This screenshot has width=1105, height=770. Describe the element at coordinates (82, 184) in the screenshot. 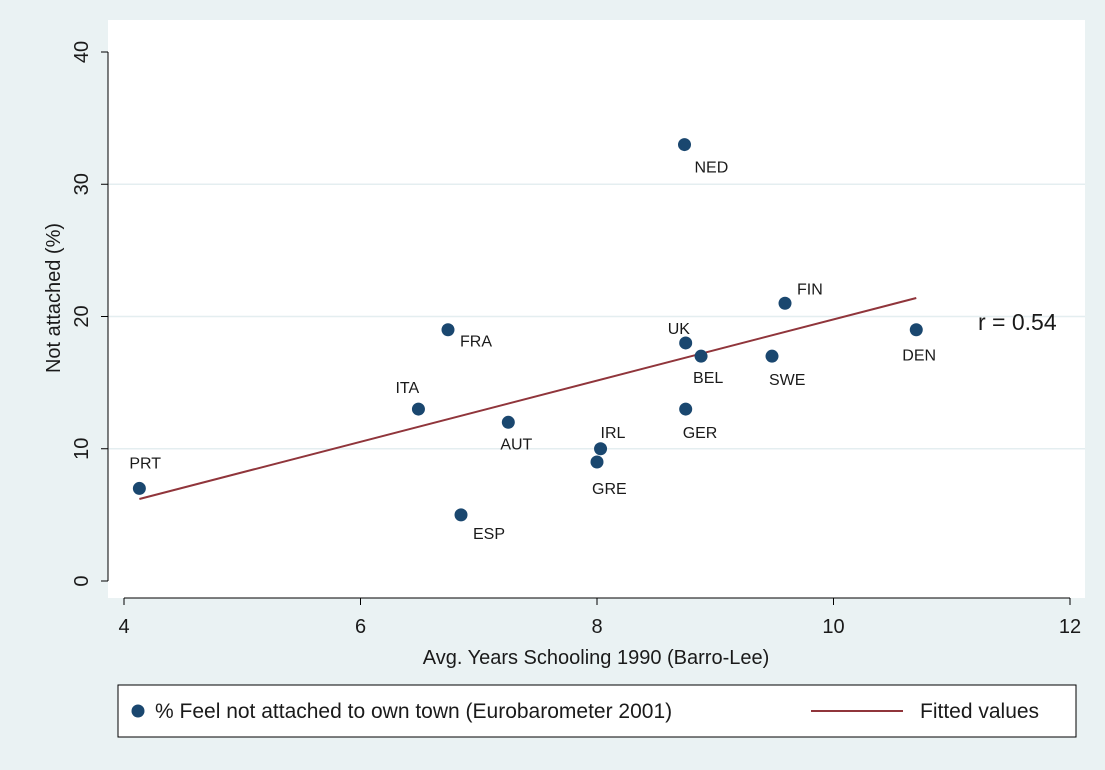

I see `y-tick-label: 30` at that location.